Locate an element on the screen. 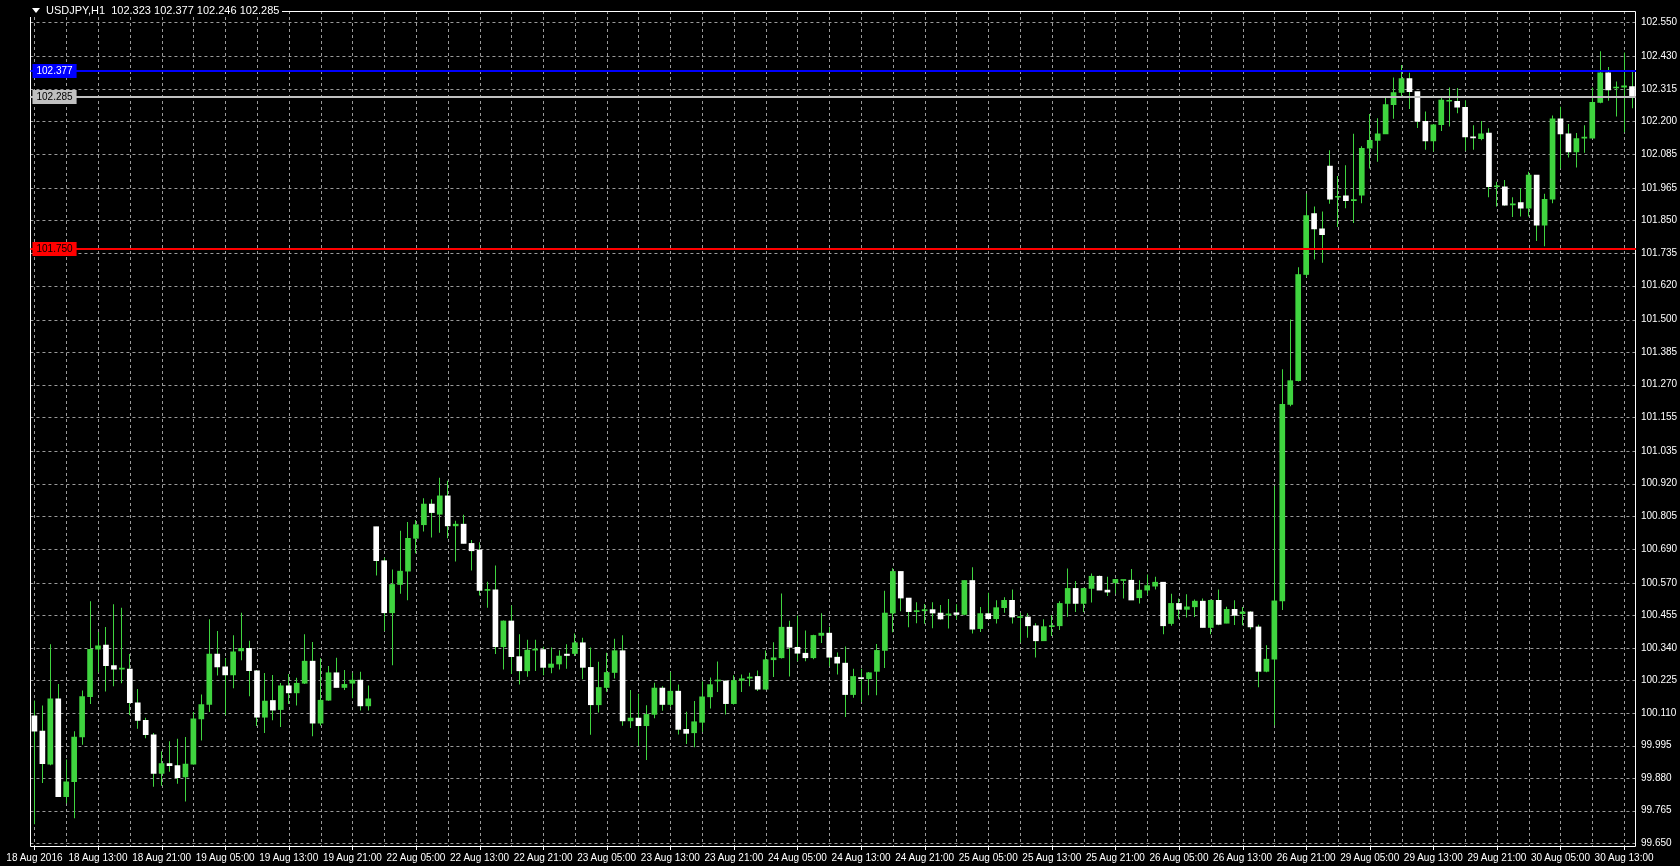 This screenshot has width=1680, height=866. x-tick-label: 23 Aug 05:00 is located at coordinates (607, 857).